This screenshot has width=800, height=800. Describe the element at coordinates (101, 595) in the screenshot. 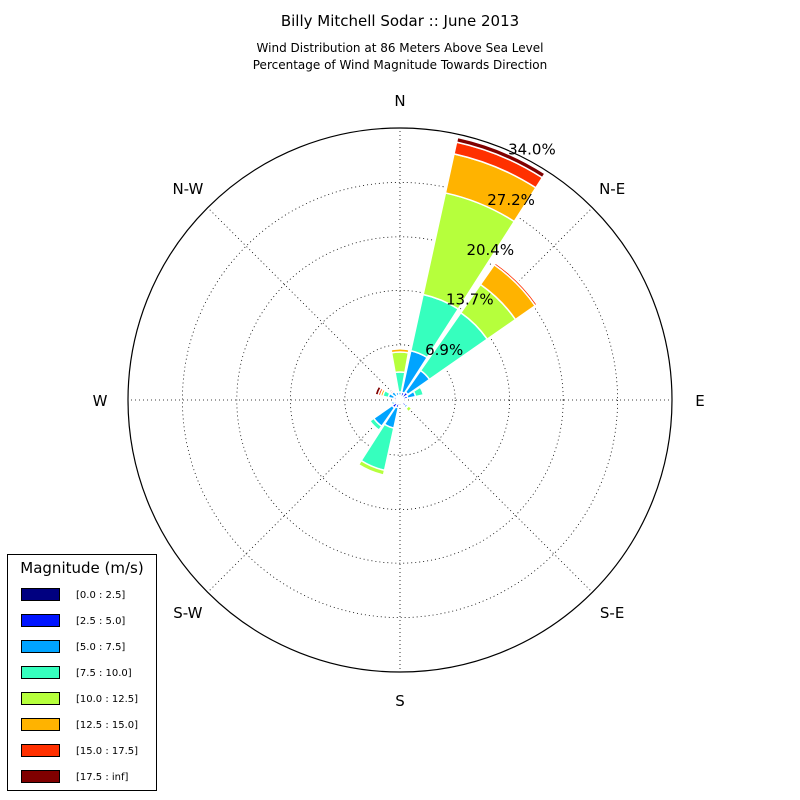

I see `legend-label: [0.0 : 2.5]` at that location.